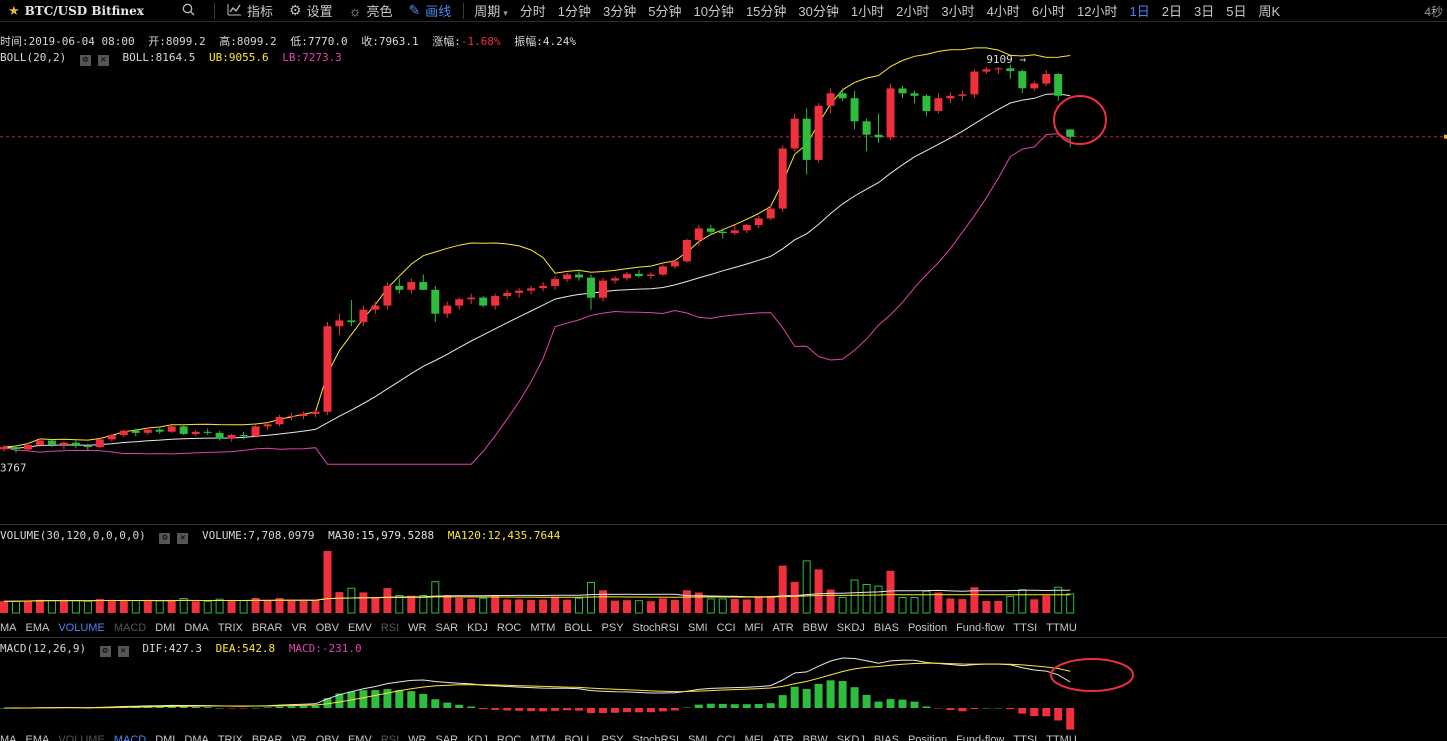 This screenshot has width=1447, height=741. I want to click on macd-tab-cci: CCI, so click(726, 737).